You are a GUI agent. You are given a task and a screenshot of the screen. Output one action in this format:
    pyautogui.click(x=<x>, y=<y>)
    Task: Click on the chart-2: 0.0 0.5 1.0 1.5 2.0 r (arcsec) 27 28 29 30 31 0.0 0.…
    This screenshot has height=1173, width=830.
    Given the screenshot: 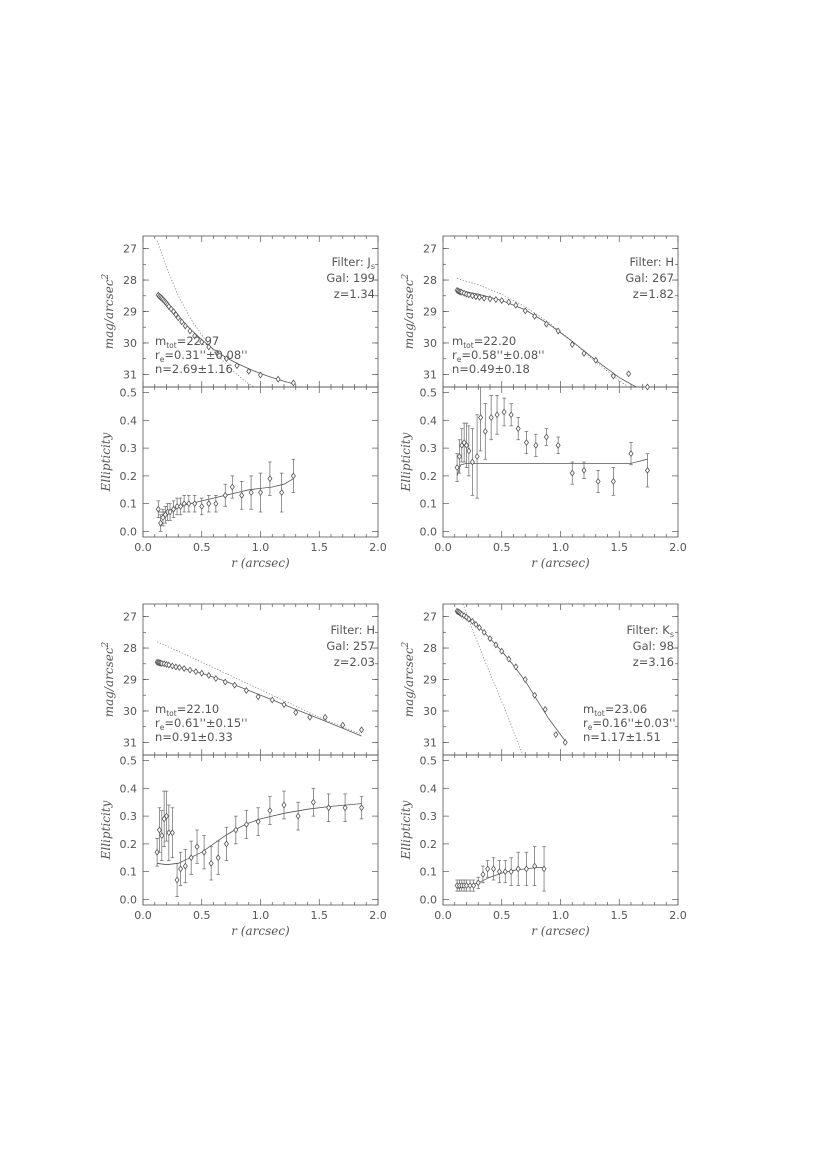 What is the action you would take?
    pyautogui.click(x=543, y=402)
    